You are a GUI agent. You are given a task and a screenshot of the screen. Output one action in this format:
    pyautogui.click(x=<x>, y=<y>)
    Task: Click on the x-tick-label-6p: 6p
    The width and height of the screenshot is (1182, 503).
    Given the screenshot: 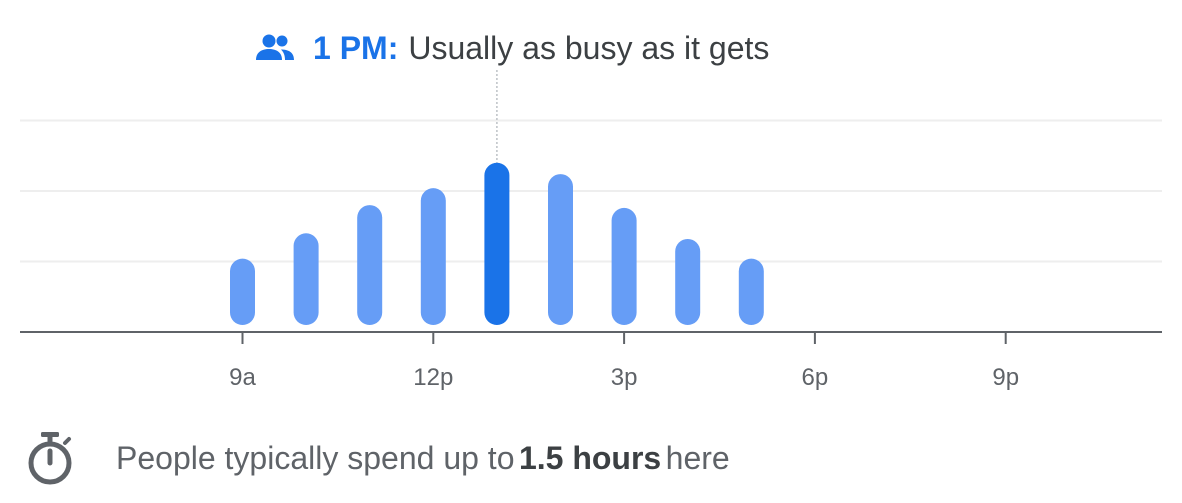 What is the action you would take?
    pyautogui.click(x=815, y=377)
    